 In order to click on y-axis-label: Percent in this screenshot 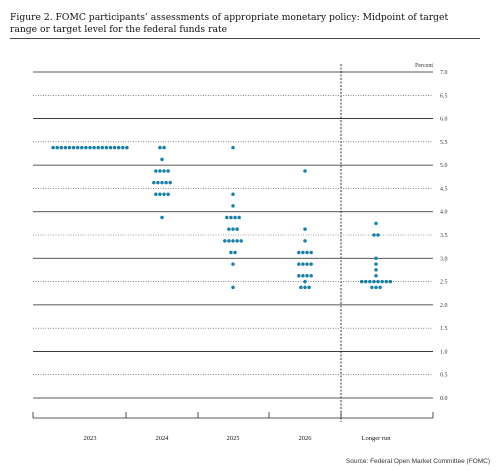, I will do `click(424, 66)`.